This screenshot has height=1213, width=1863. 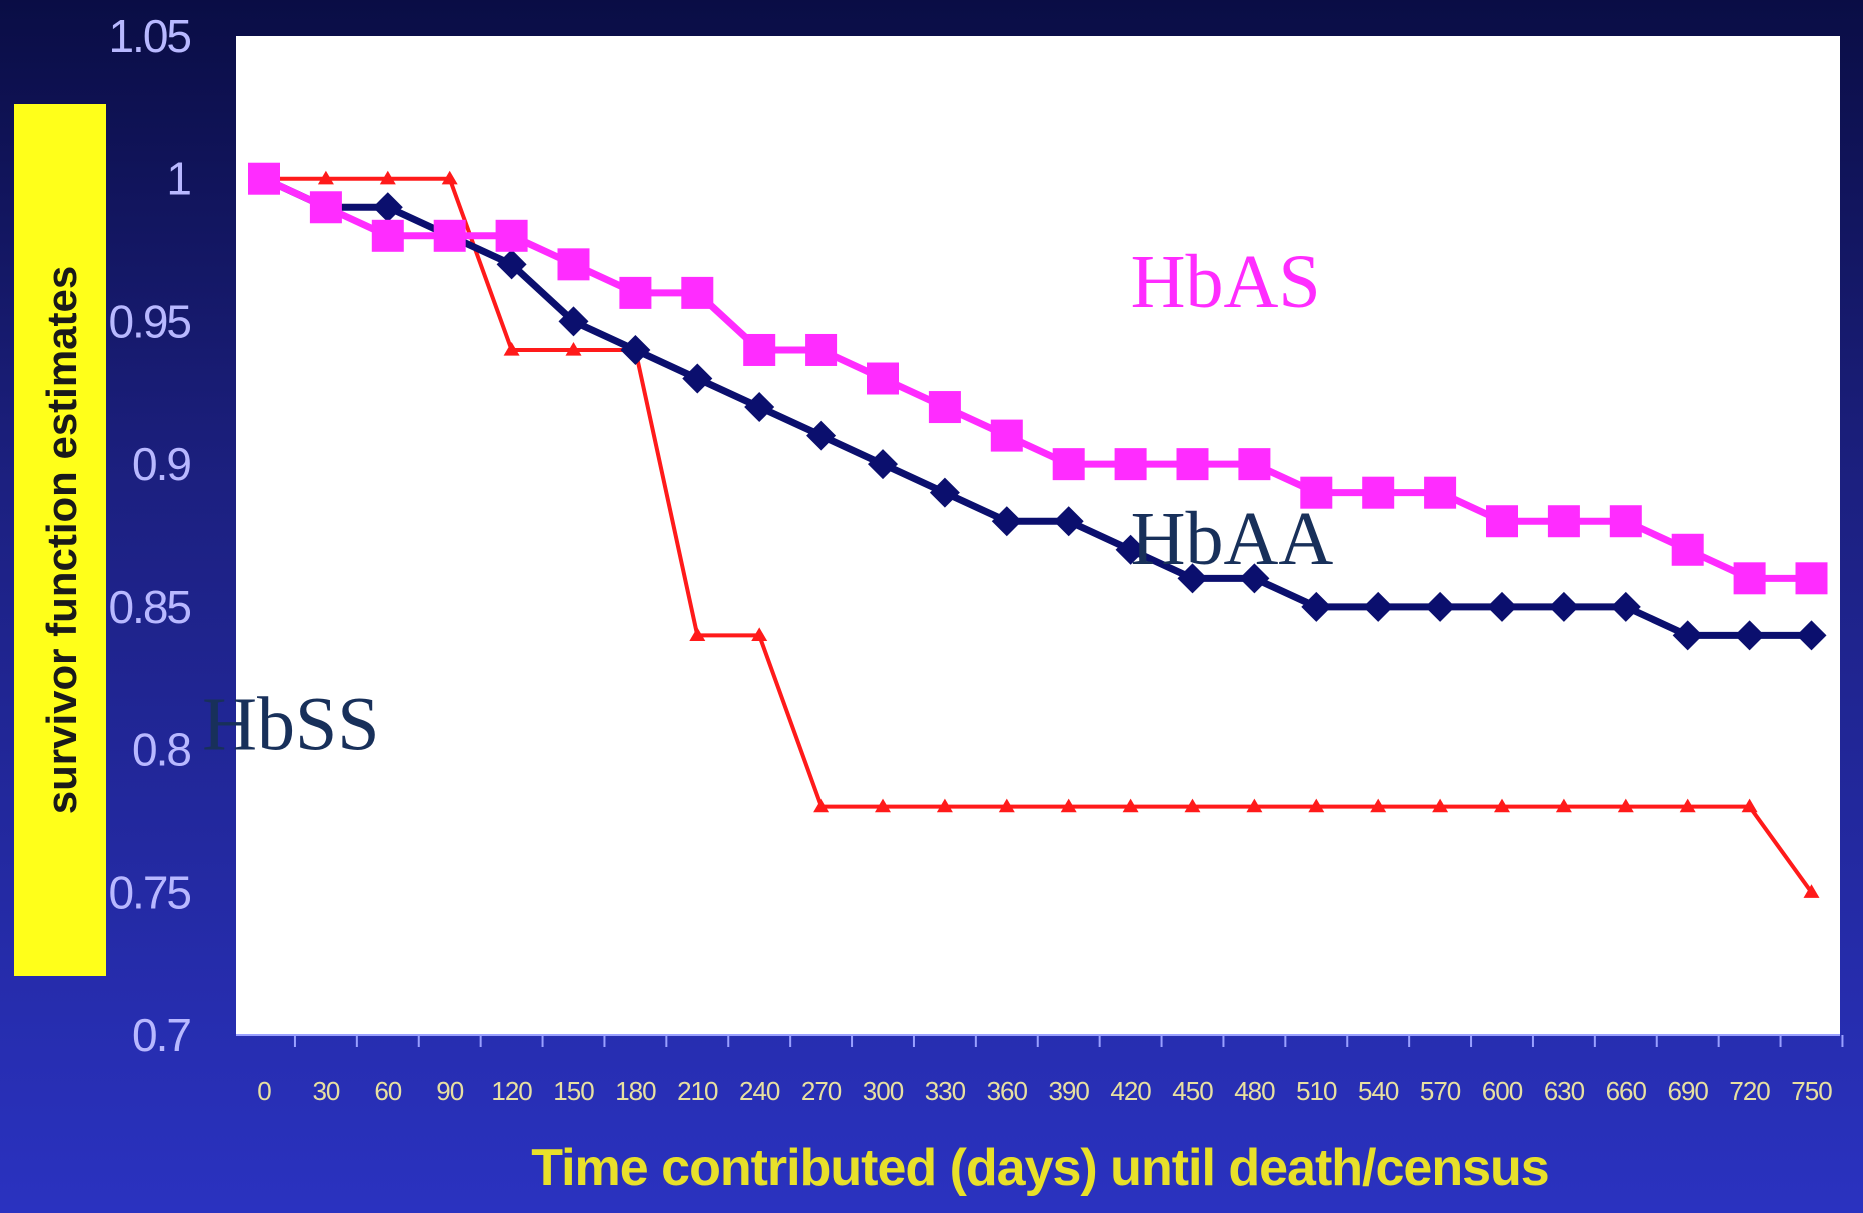 What do you see at coordinates (149, 321) in the screenshot?
I see `y-tick-label: 0.95` at bounding box center [149, 321].